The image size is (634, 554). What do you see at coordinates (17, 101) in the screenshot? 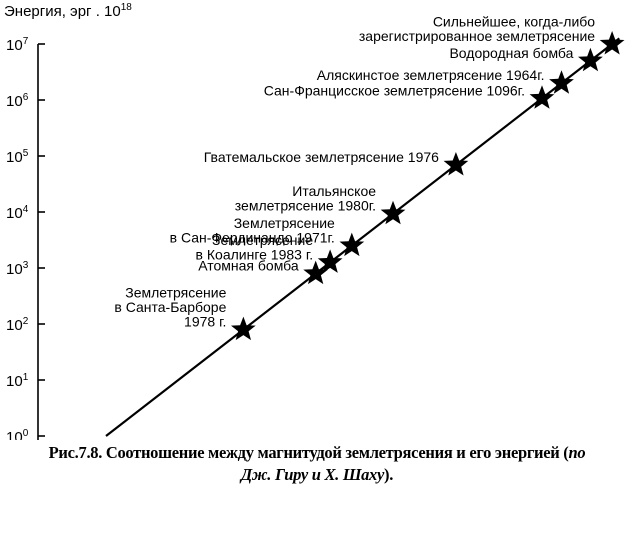
I see `y-tick-label-6: 10⁶` at bounding box center [17, 101].